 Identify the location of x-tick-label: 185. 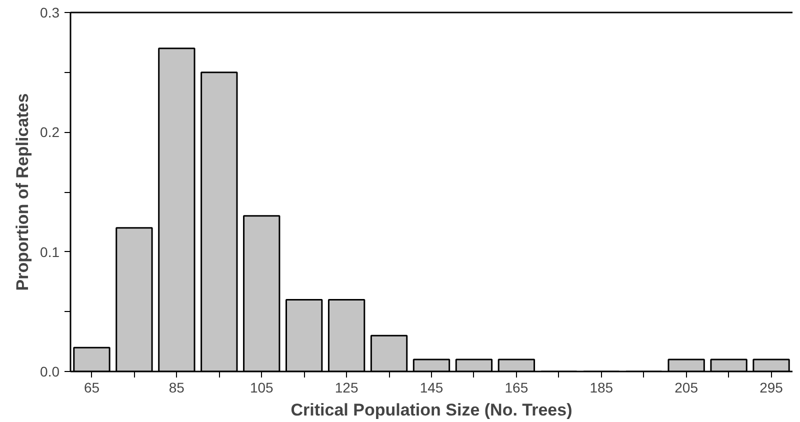
(602, 388).